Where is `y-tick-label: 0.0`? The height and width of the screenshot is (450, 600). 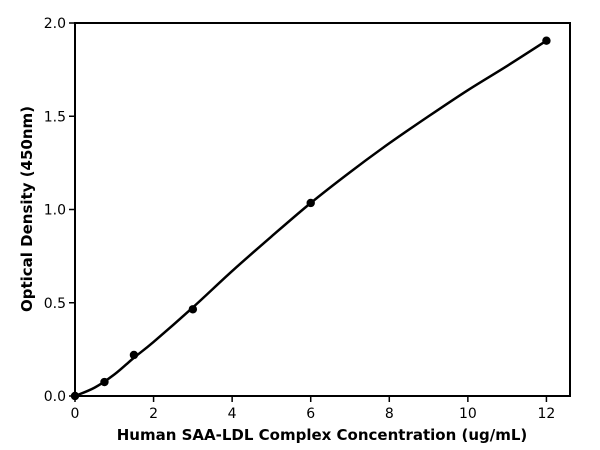 y-tick-label: 0.0 is located at coordinates (55, 397).